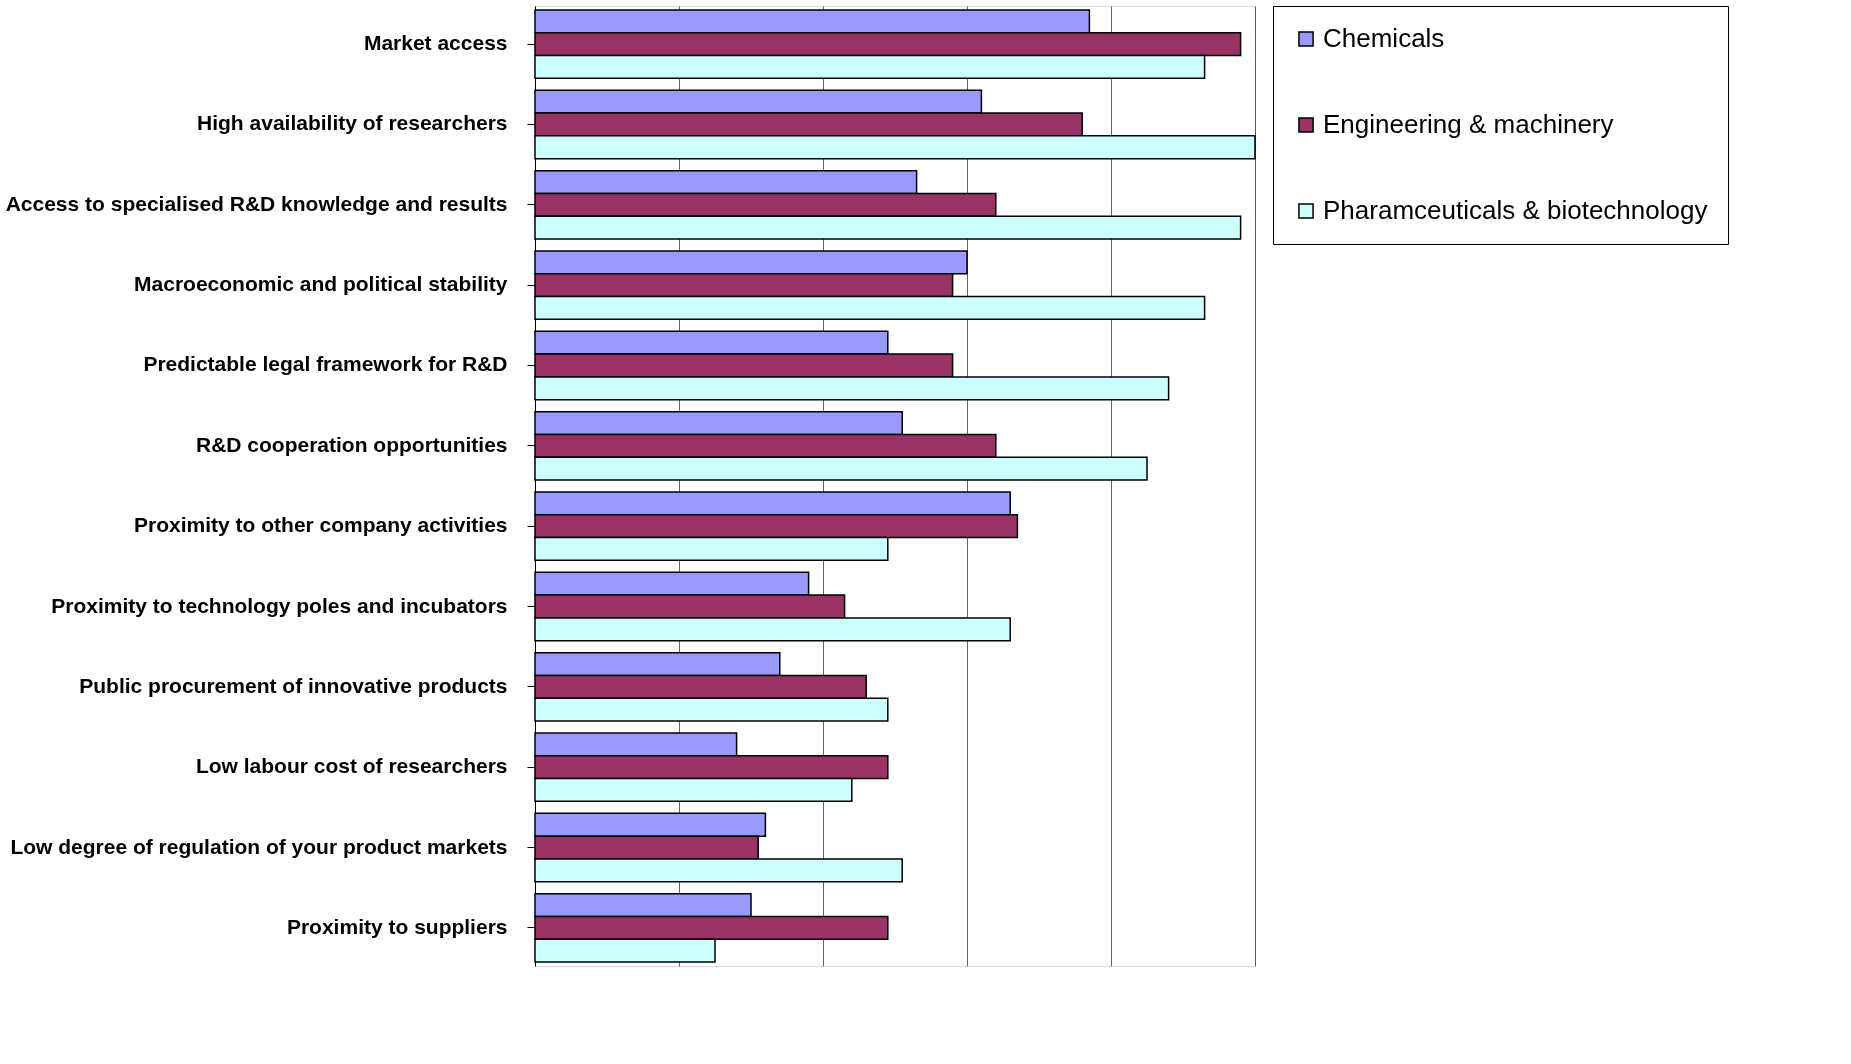  I want to click on y-tick-label: R&D cooperation opportunities, so click(352, 444).